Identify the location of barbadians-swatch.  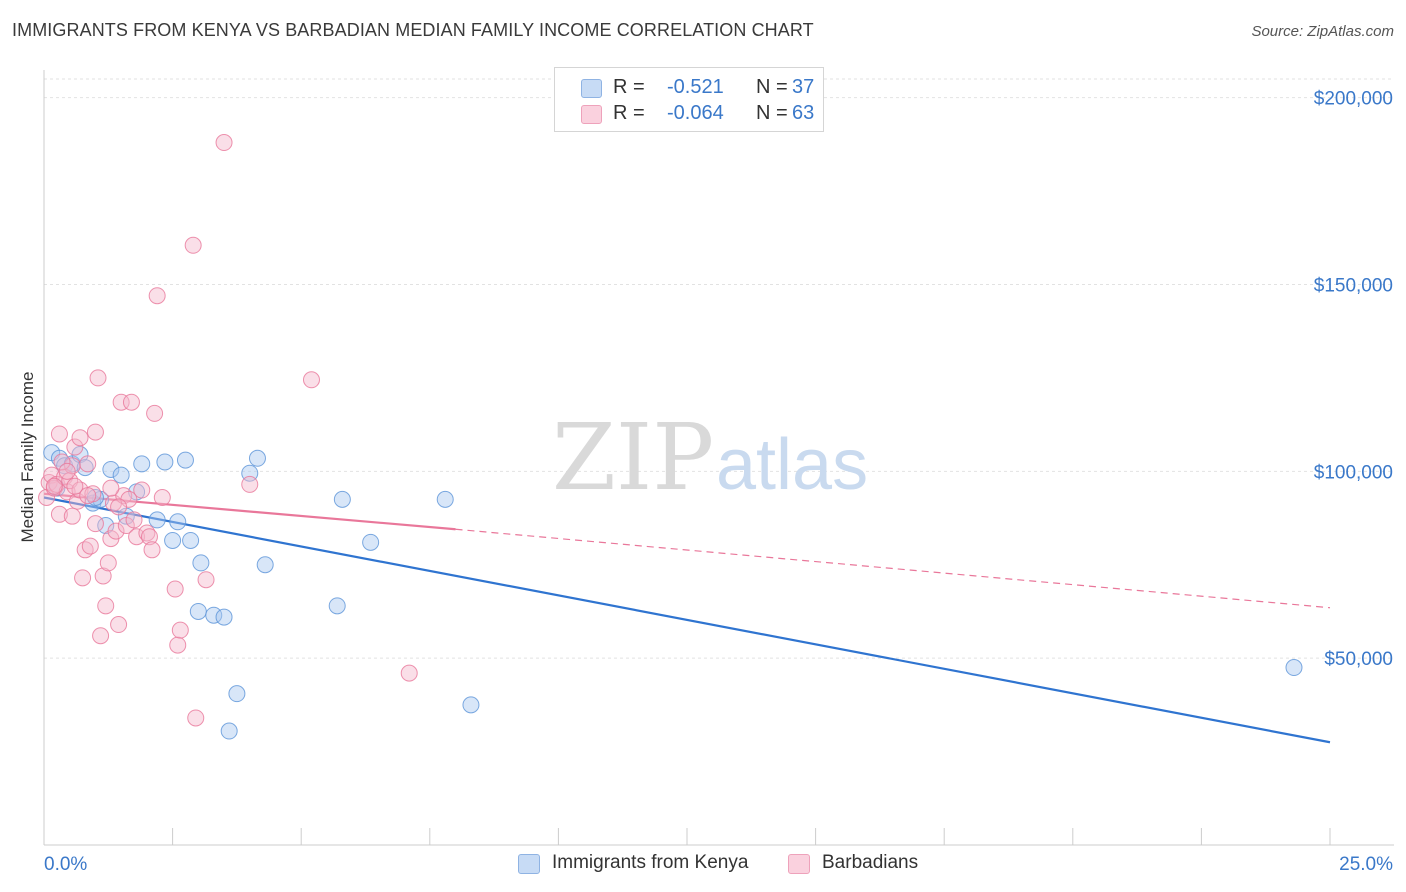
(591, 114).